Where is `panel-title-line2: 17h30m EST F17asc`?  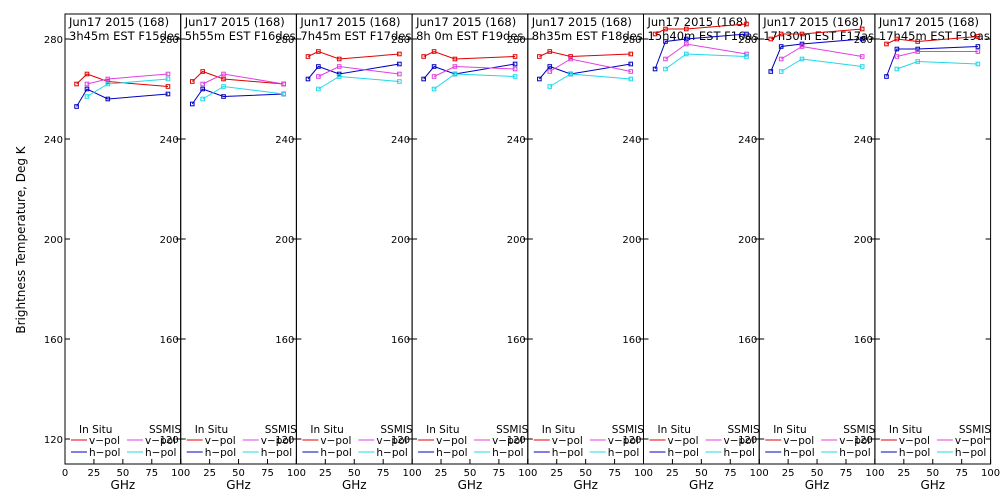
panel-title-line2: 17h30m EST F17asc is located at coordinates (821, 36).